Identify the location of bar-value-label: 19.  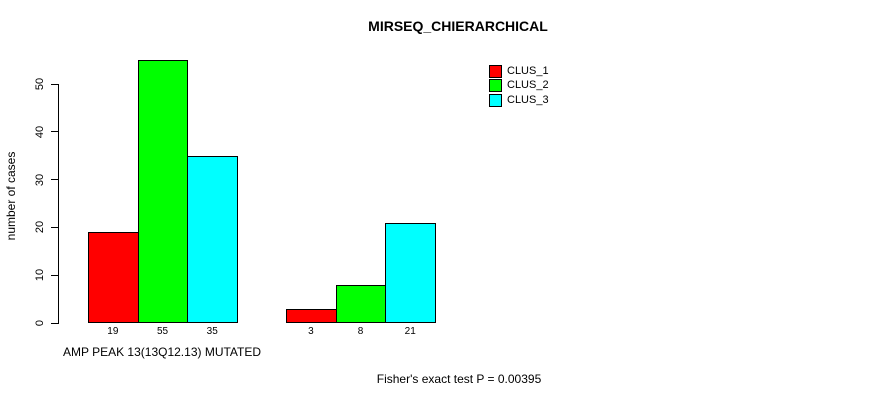
(113, 331).